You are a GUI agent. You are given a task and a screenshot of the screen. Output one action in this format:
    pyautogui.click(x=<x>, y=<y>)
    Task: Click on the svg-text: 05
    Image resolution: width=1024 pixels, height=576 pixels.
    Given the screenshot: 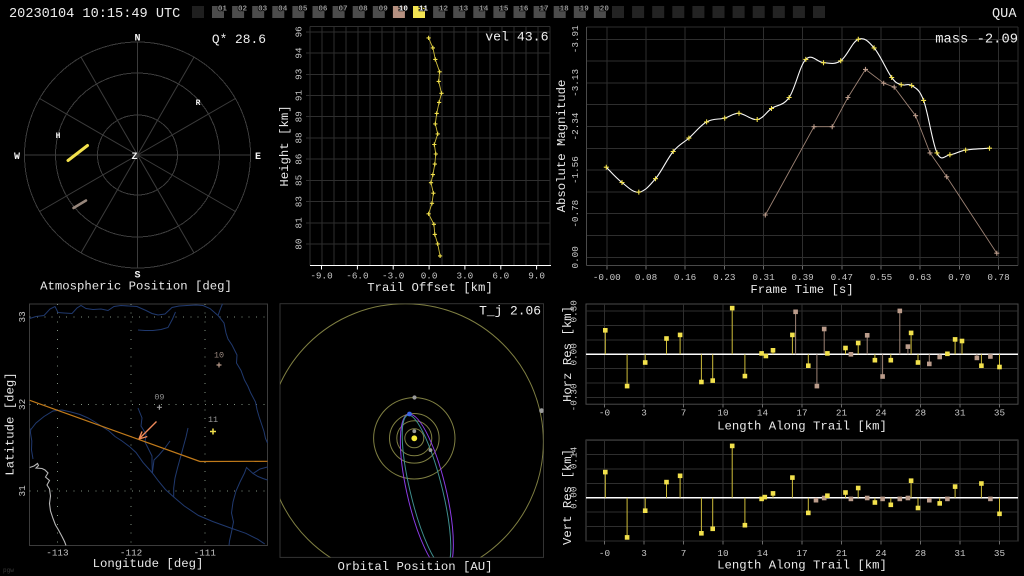 What is the action you would take?
    pyautogui.click(x=303, y=10)
    